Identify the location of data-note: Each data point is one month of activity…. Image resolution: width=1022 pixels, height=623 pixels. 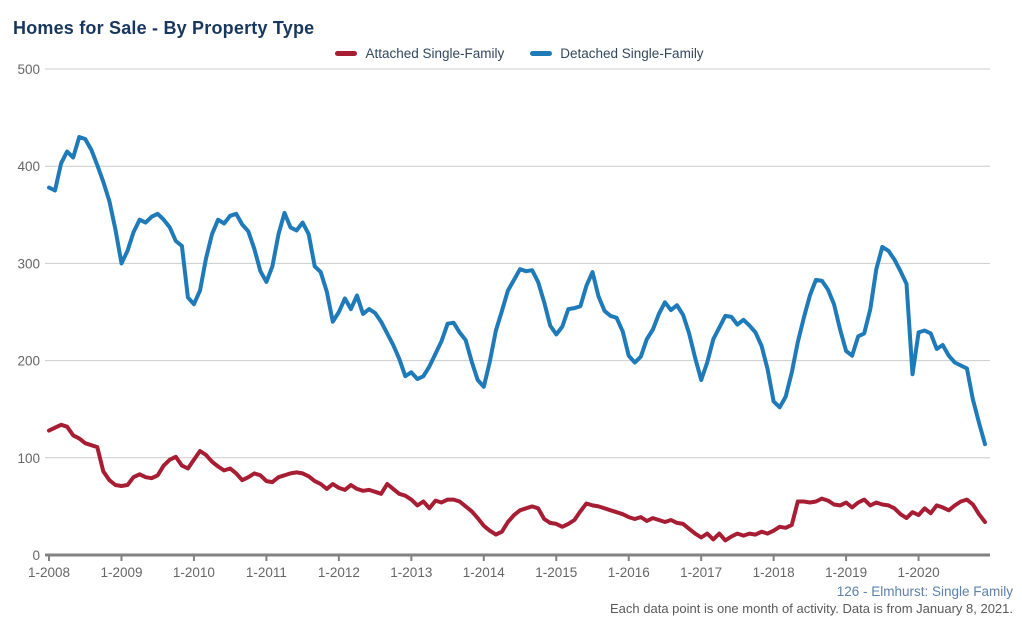
(811, 608).